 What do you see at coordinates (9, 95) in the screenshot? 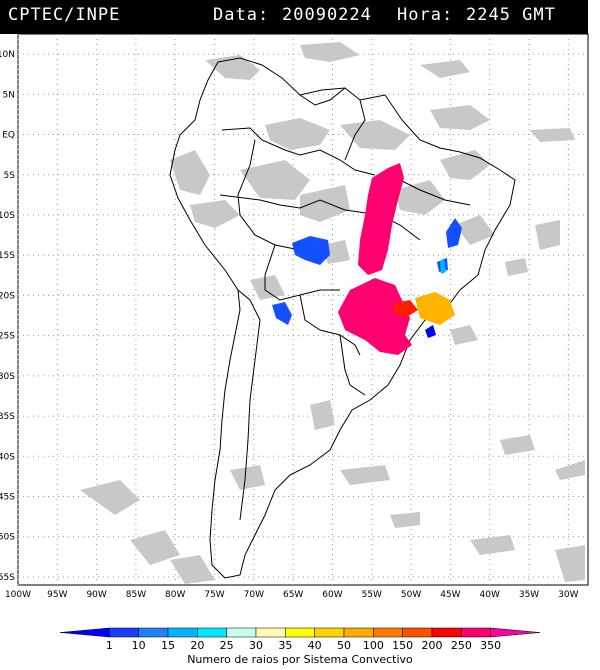
I see `lat-label: 5N` at bounding box center [9, 95].